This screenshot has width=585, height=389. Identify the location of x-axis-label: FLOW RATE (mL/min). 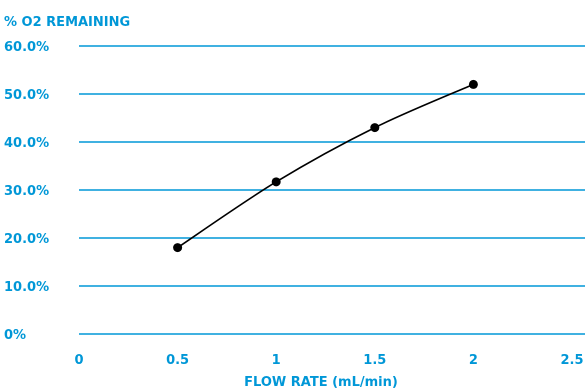
(321, 382).